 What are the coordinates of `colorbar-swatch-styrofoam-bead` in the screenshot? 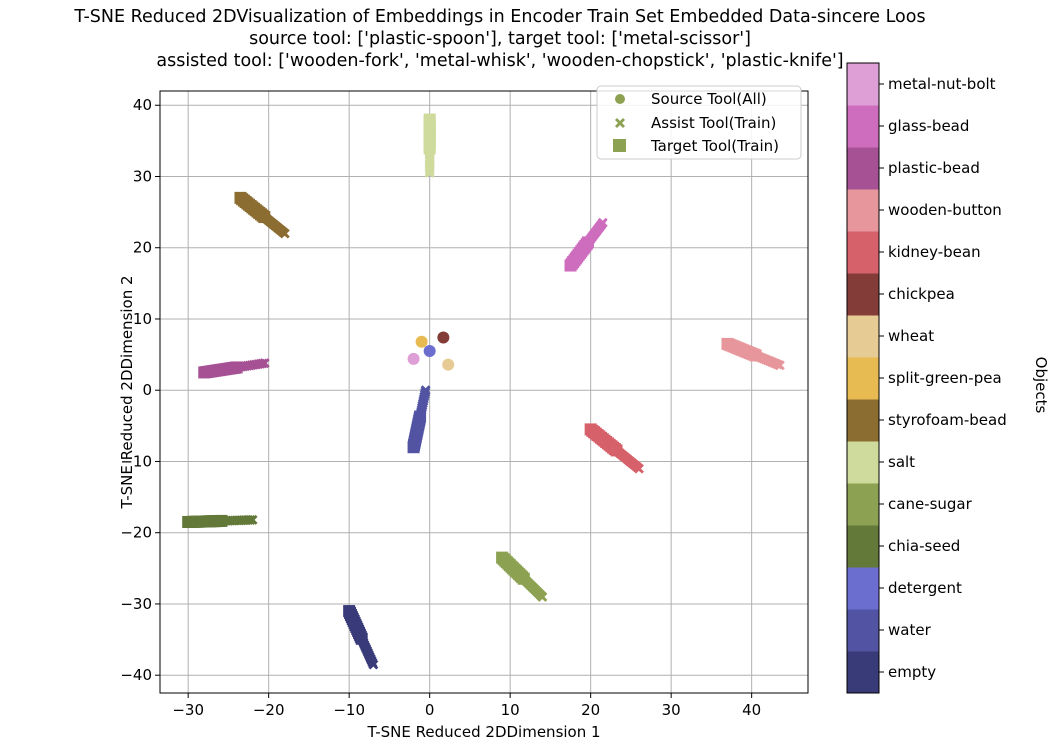 It's located at (863, 420).